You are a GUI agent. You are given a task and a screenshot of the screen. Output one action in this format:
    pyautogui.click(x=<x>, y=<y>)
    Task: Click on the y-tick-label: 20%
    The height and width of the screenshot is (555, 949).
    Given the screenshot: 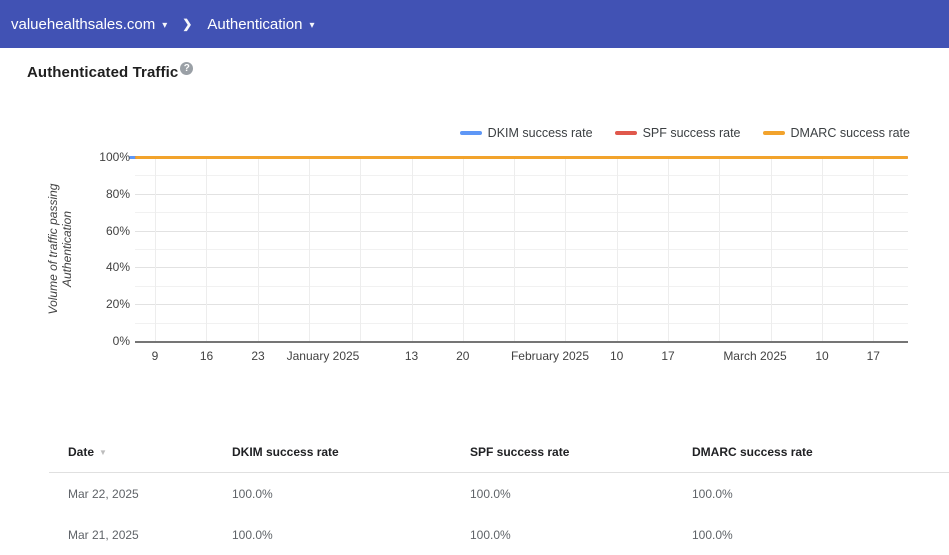 What is the action you would take?
    pyautogui.click(x=117, y=304)
    